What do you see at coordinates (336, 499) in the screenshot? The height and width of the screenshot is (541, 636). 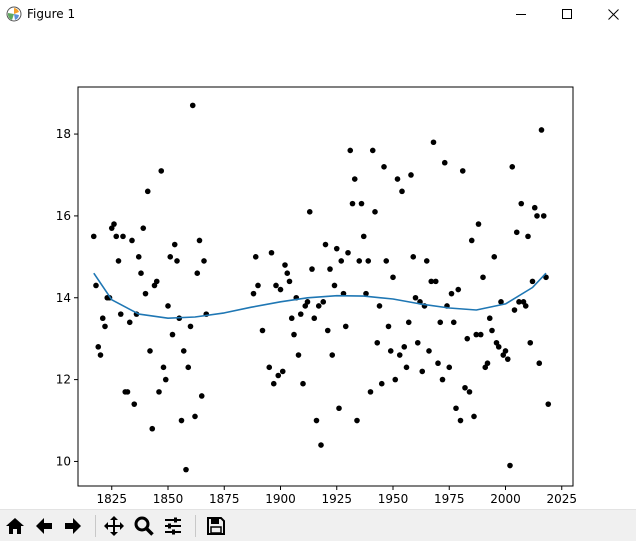 I see `x-tick-label: 1925` at bounding box center [336, 499].